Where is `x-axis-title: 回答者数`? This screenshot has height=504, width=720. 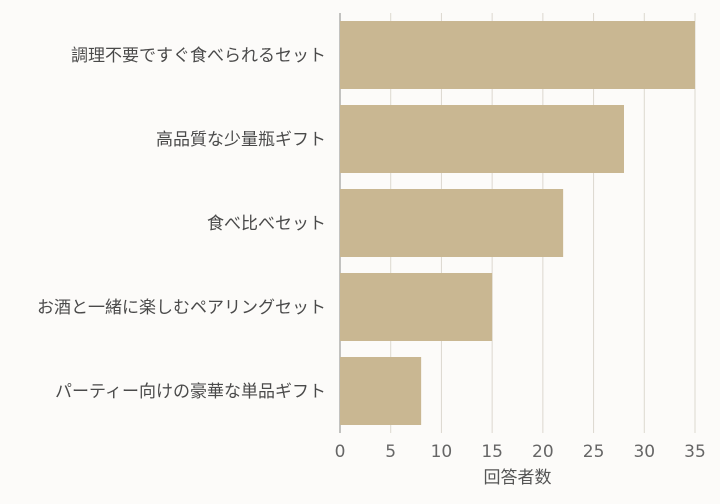
x-axis-title: 回答者数 is located at coordinates (518, 478).